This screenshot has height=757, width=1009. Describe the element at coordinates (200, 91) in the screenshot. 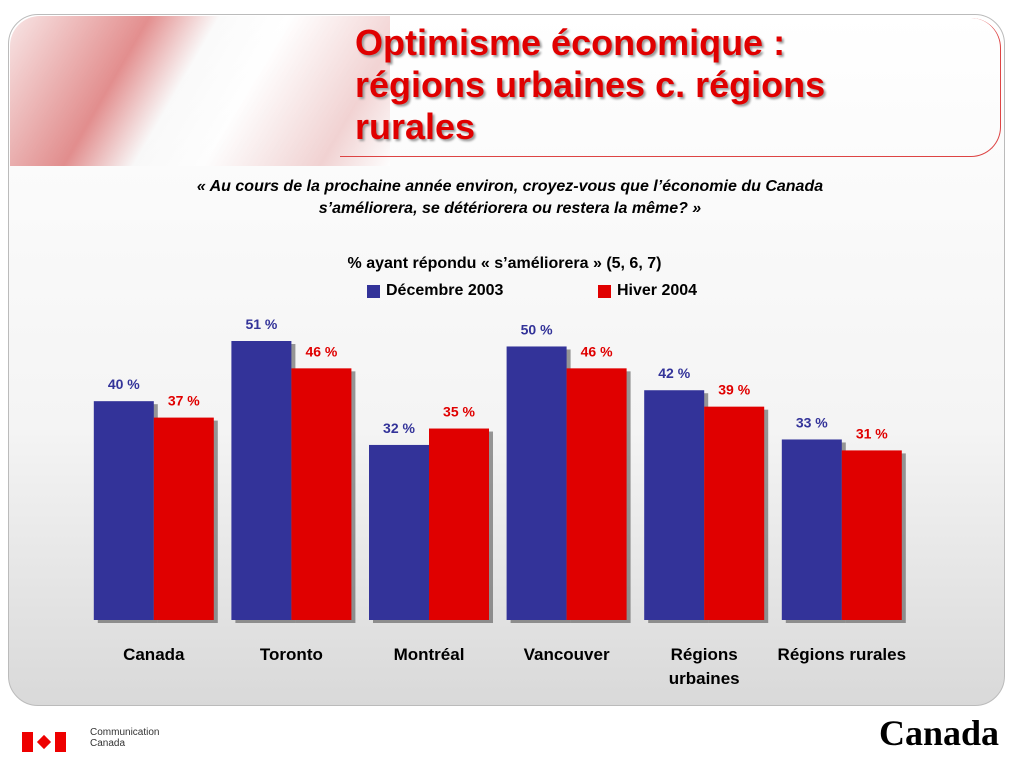

I see `flag-banner` at that location.